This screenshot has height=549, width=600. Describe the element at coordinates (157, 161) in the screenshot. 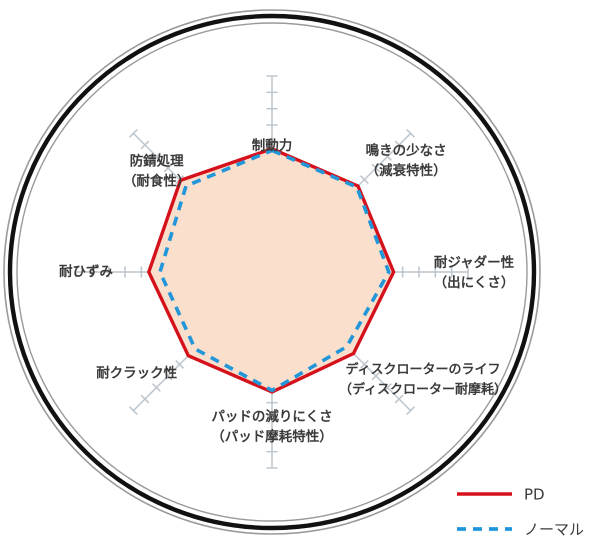

I see `axis-label-line1: 防錆処理` at that location.